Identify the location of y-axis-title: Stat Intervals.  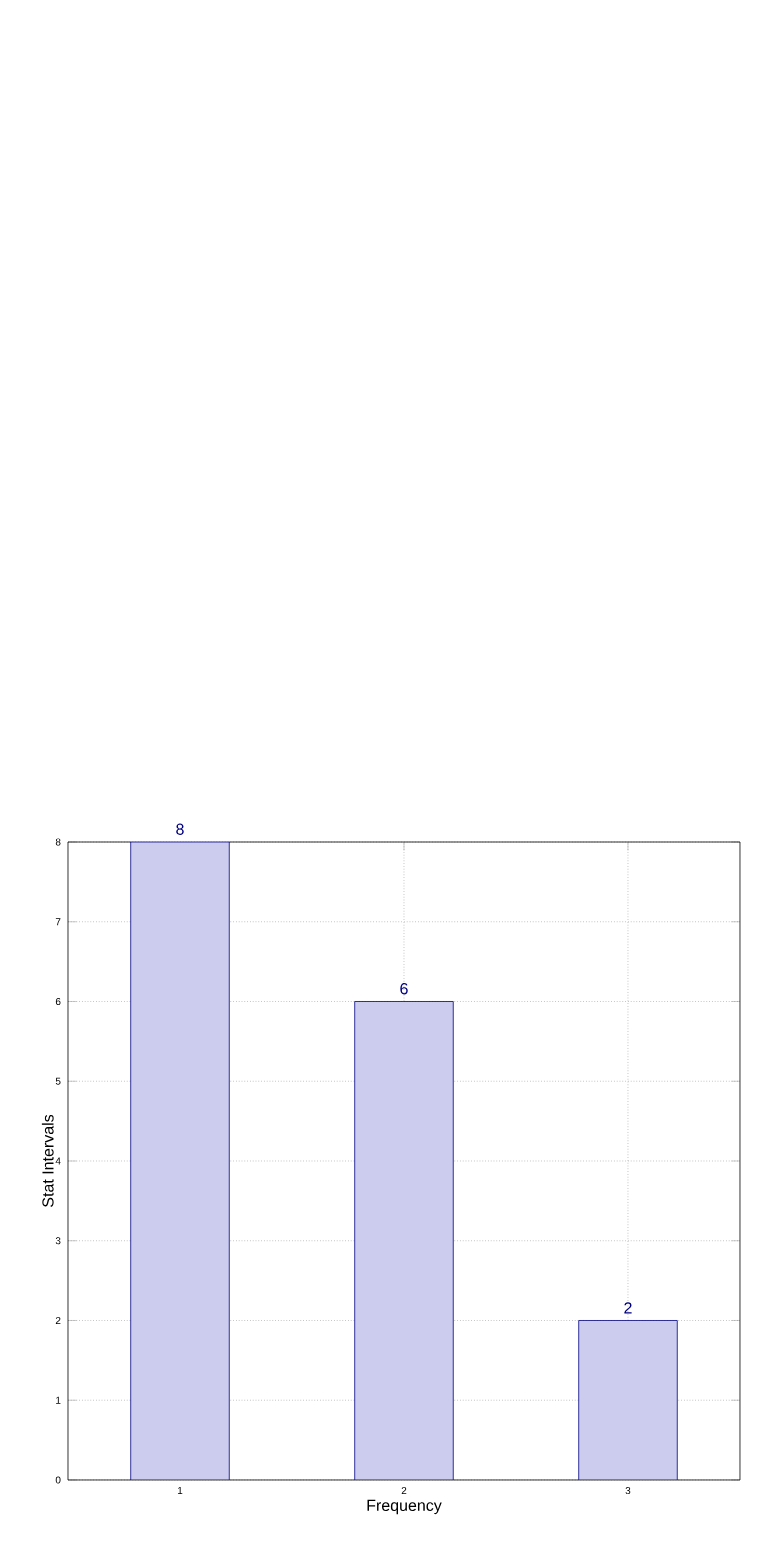
(47, 1160).